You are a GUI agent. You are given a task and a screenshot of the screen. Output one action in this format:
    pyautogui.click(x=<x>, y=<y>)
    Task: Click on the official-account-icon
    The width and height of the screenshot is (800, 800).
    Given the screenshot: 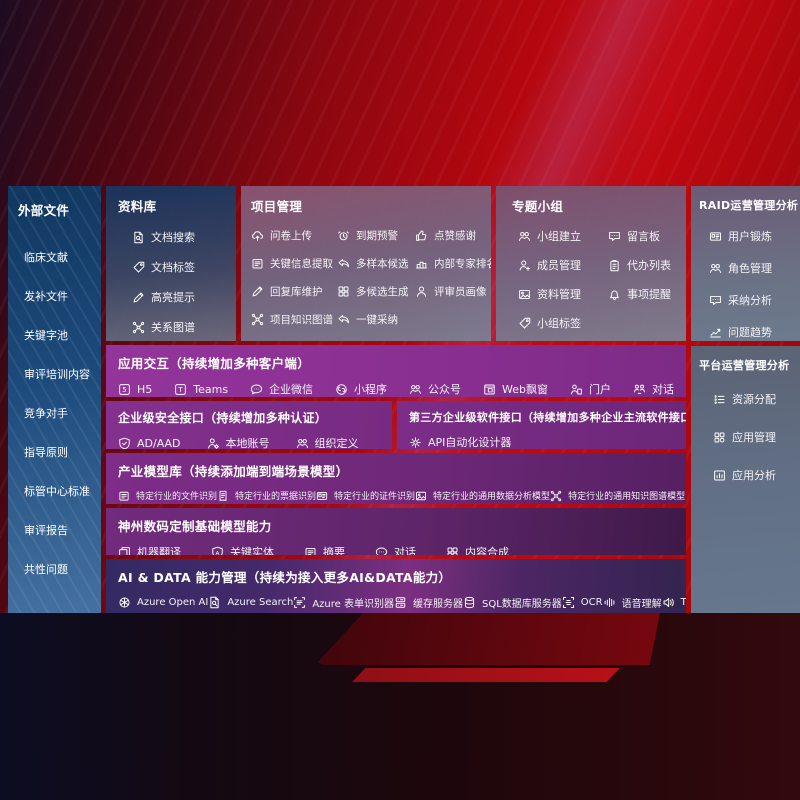 What is the action you would take?
    pyautogui.click(x=415, y=389)
    